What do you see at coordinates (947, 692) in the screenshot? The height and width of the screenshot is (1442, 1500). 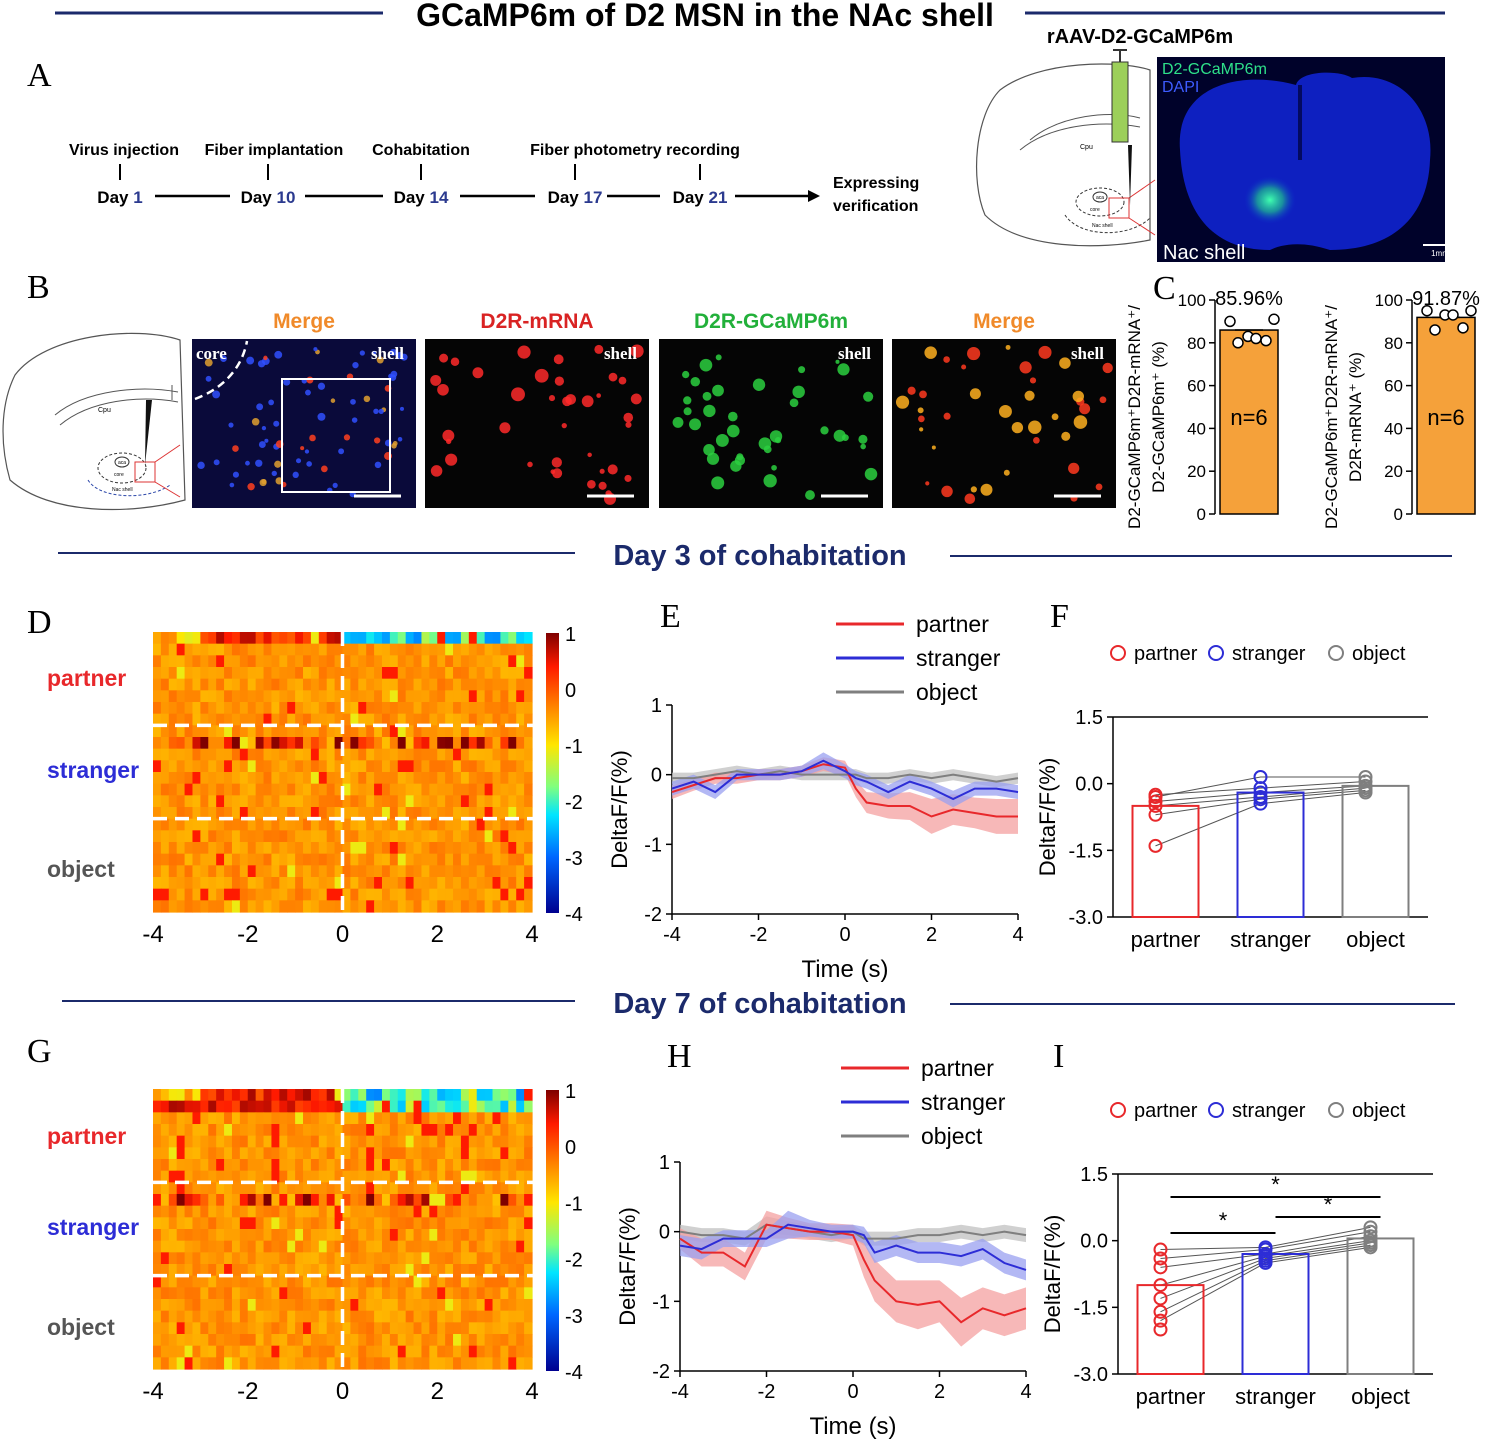 I see `legend-label-object: object` at bounding box center [947, 692].